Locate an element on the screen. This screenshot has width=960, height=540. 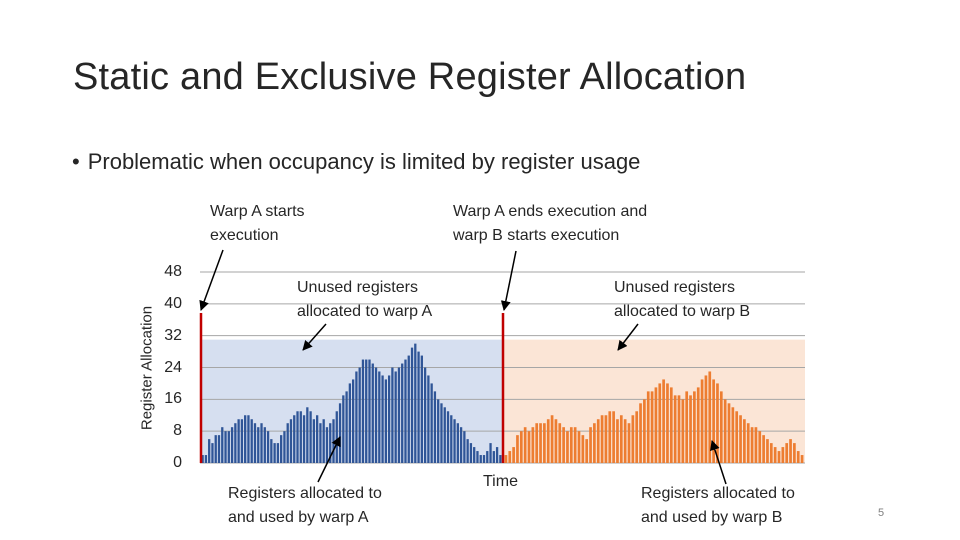
y-tick-label: 32 is located at coordinates (173, 335).